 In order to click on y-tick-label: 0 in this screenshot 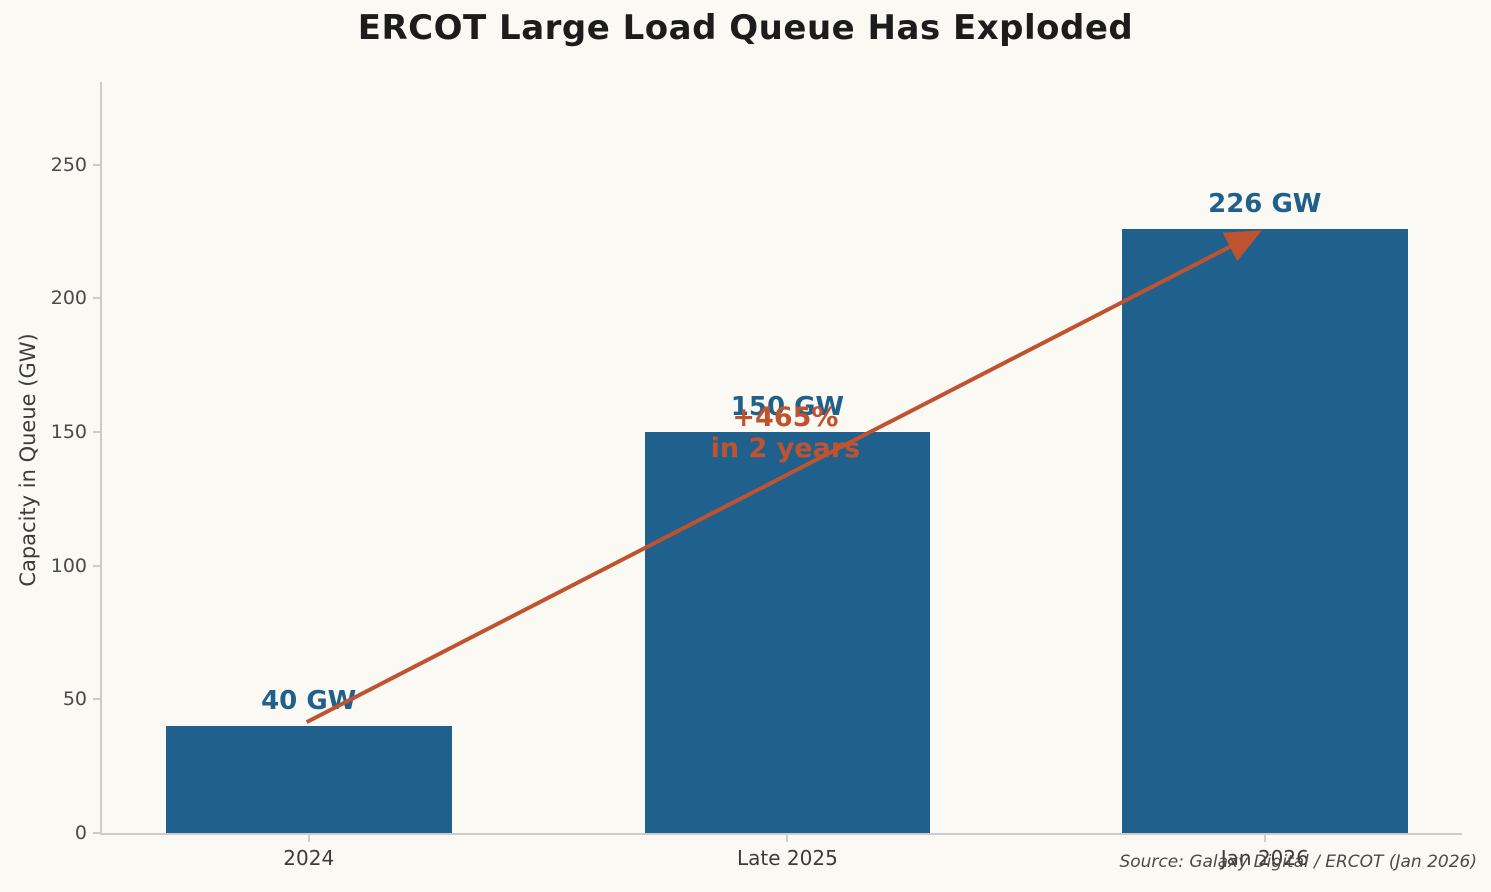, I will do `click(80, 833)`.